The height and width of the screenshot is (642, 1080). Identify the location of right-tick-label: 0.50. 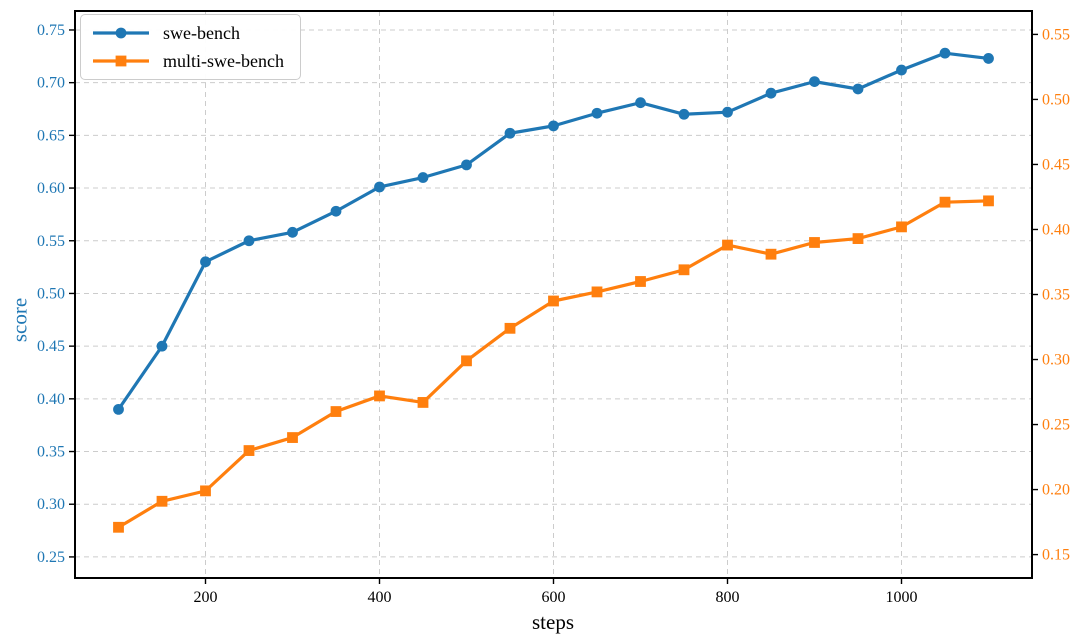
(1056, 99).